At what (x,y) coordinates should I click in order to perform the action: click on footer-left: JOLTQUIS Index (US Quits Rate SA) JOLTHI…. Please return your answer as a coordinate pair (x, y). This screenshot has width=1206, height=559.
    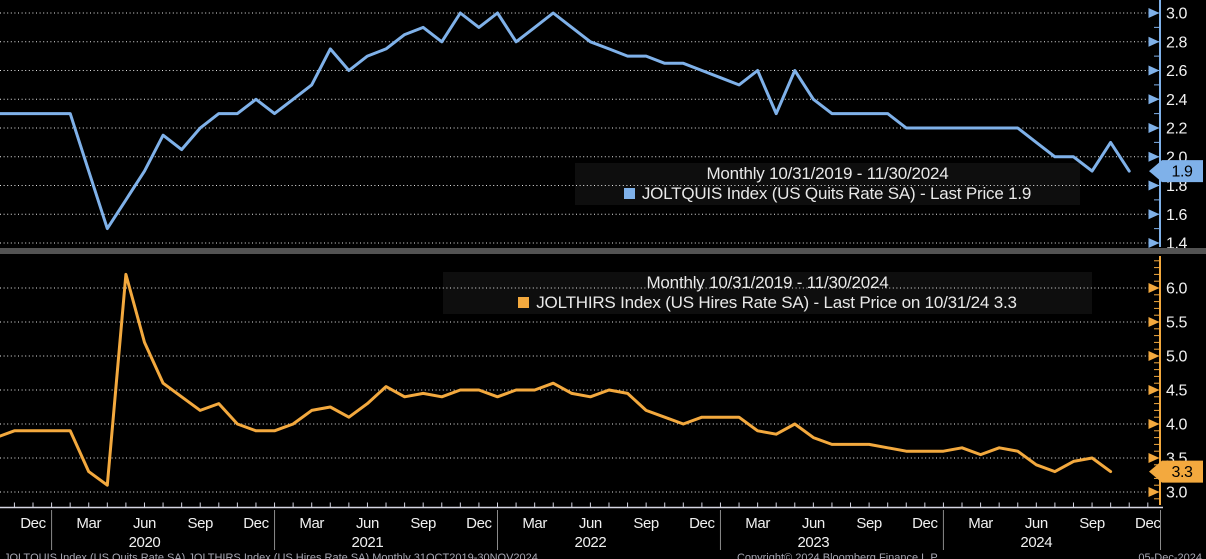
    Looking at the image, I should click on (271, 555).